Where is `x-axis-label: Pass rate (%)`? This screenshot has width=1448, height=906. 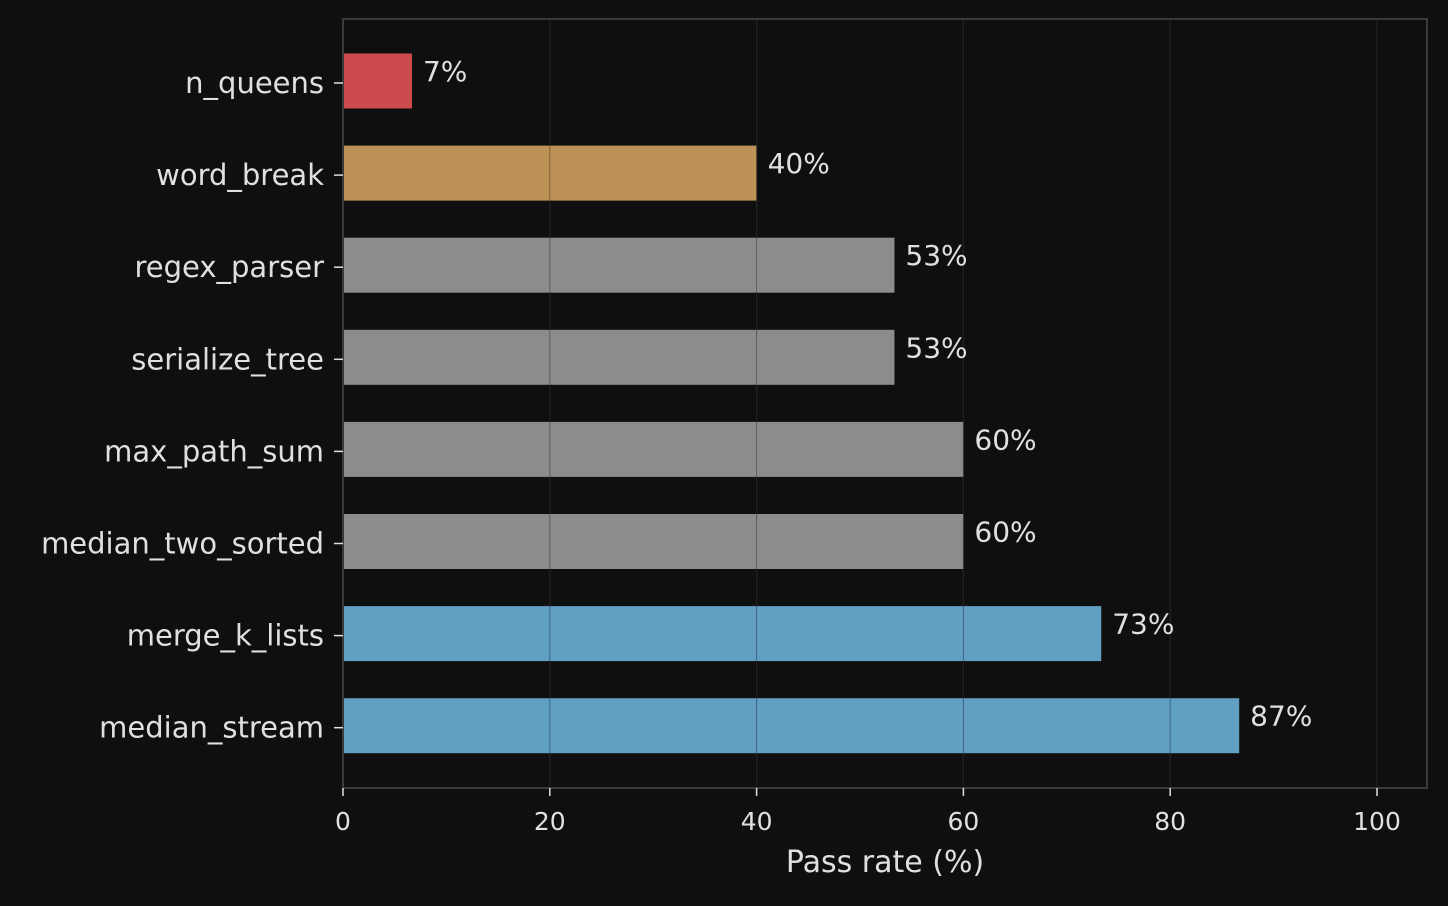 x-axis-label: Pass rate (%) is located at coordinates (885, 862).